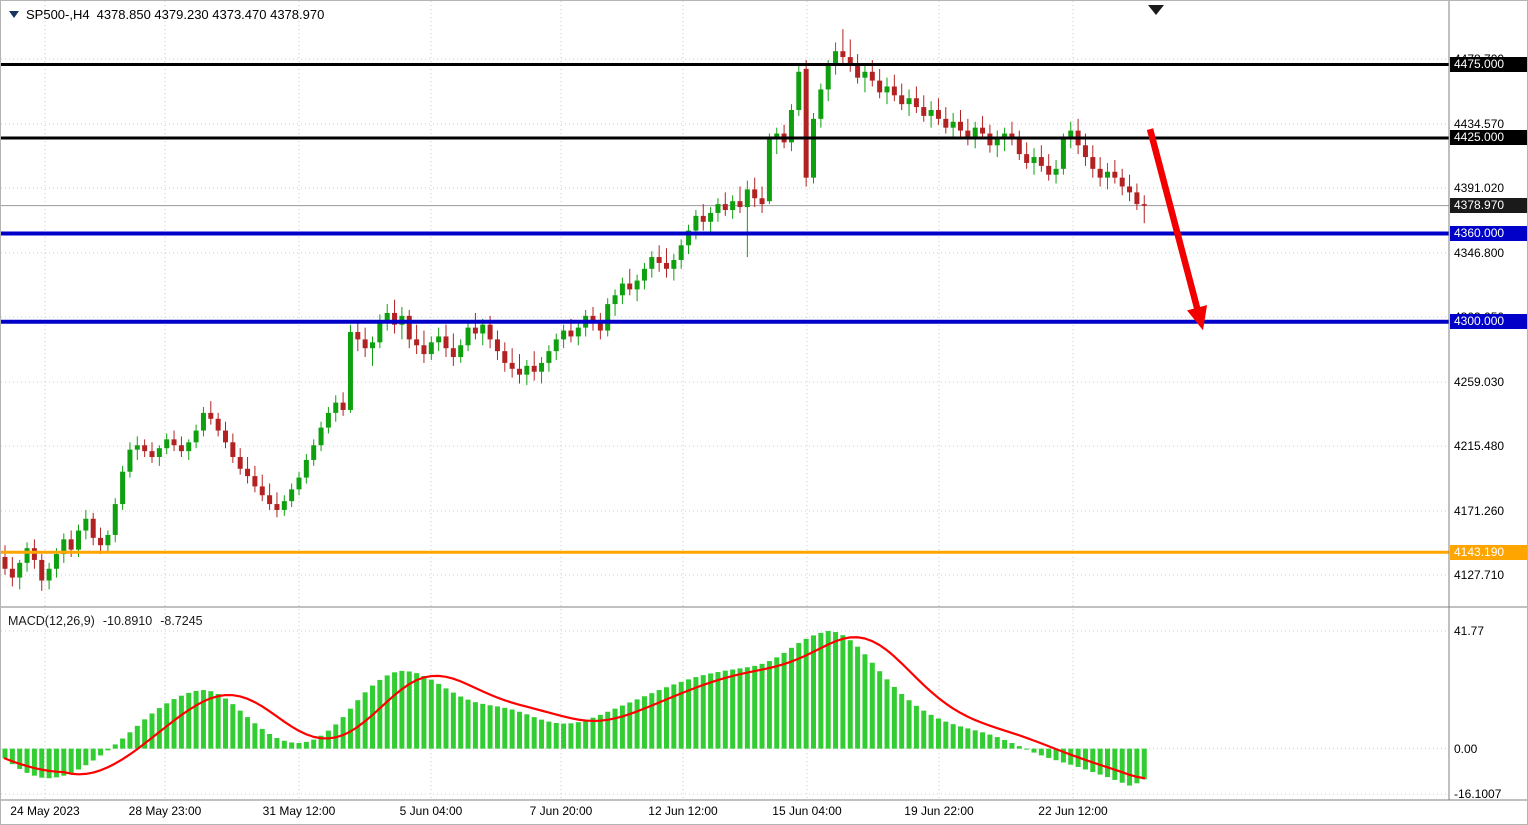  What do you see at coordinates (1488, 138) in the screenshot?
I see `price-badge-4425: 4425.000` at bounding box center [1488, 138].